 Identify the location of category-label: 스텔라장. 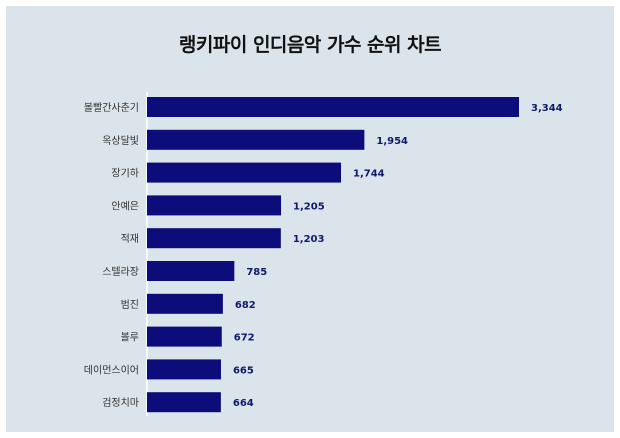
(120, 272).